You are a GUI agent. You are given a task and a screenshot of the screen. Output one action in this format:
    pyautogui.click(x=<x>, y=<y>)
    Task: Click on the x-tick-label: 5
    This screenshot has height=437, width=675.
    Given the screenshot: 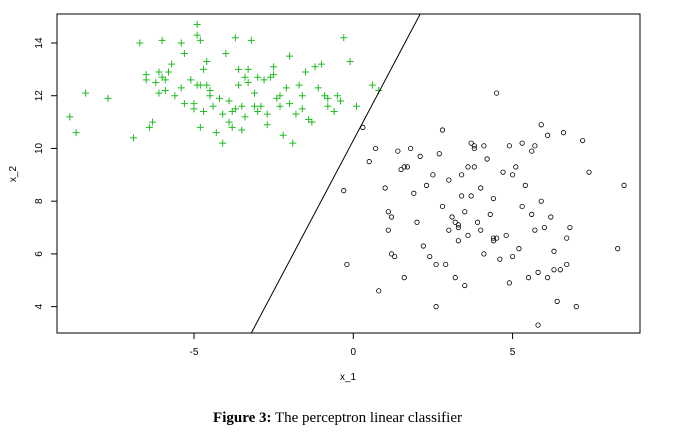 What is the action you would take?
    pyautogui.click(x=513, y=352)
    